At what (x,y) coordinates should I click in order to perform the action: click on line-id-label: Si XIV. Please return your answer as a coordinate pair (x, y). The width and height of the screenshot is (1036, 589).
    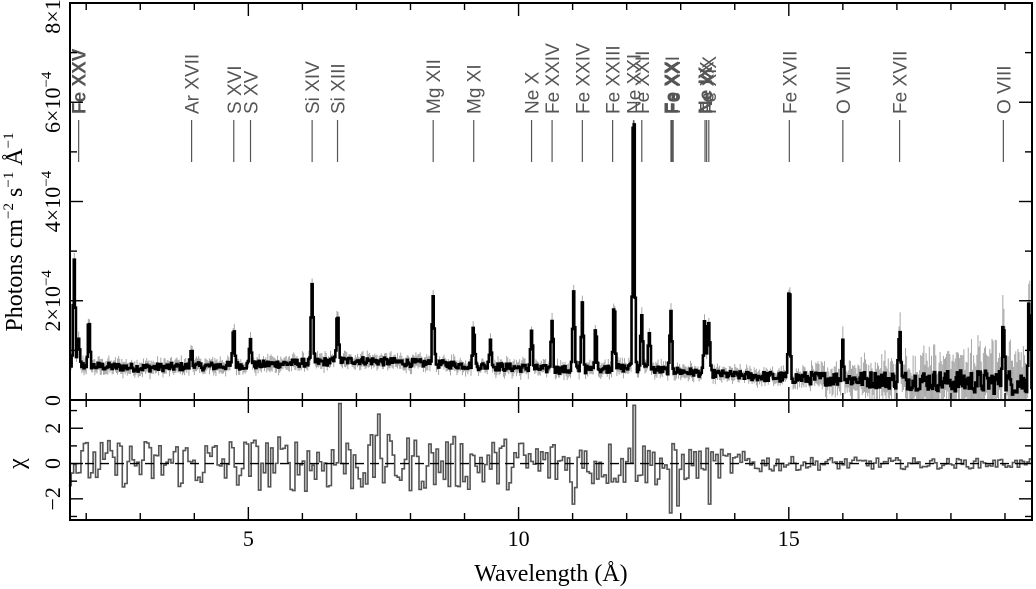
    Looking at the image, I should click on (313, 87).